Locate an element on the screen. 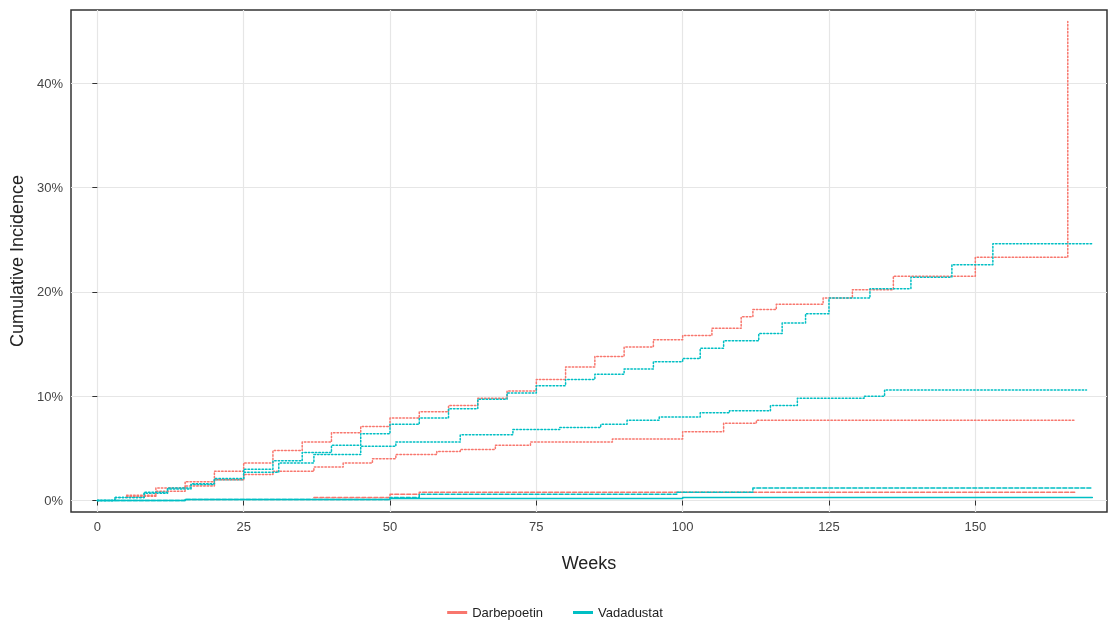 The height and width of the screenshot is (628, 1110). y-tick-label: 20% is located at coordinates (50, 292).